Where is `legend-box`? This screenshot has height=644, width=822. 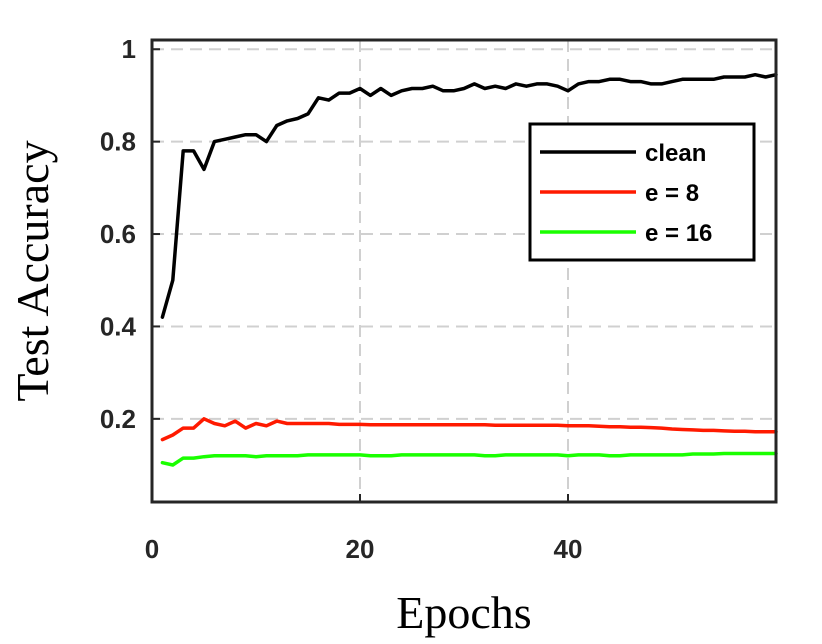 legend-box is located at coordinates (642, 192).